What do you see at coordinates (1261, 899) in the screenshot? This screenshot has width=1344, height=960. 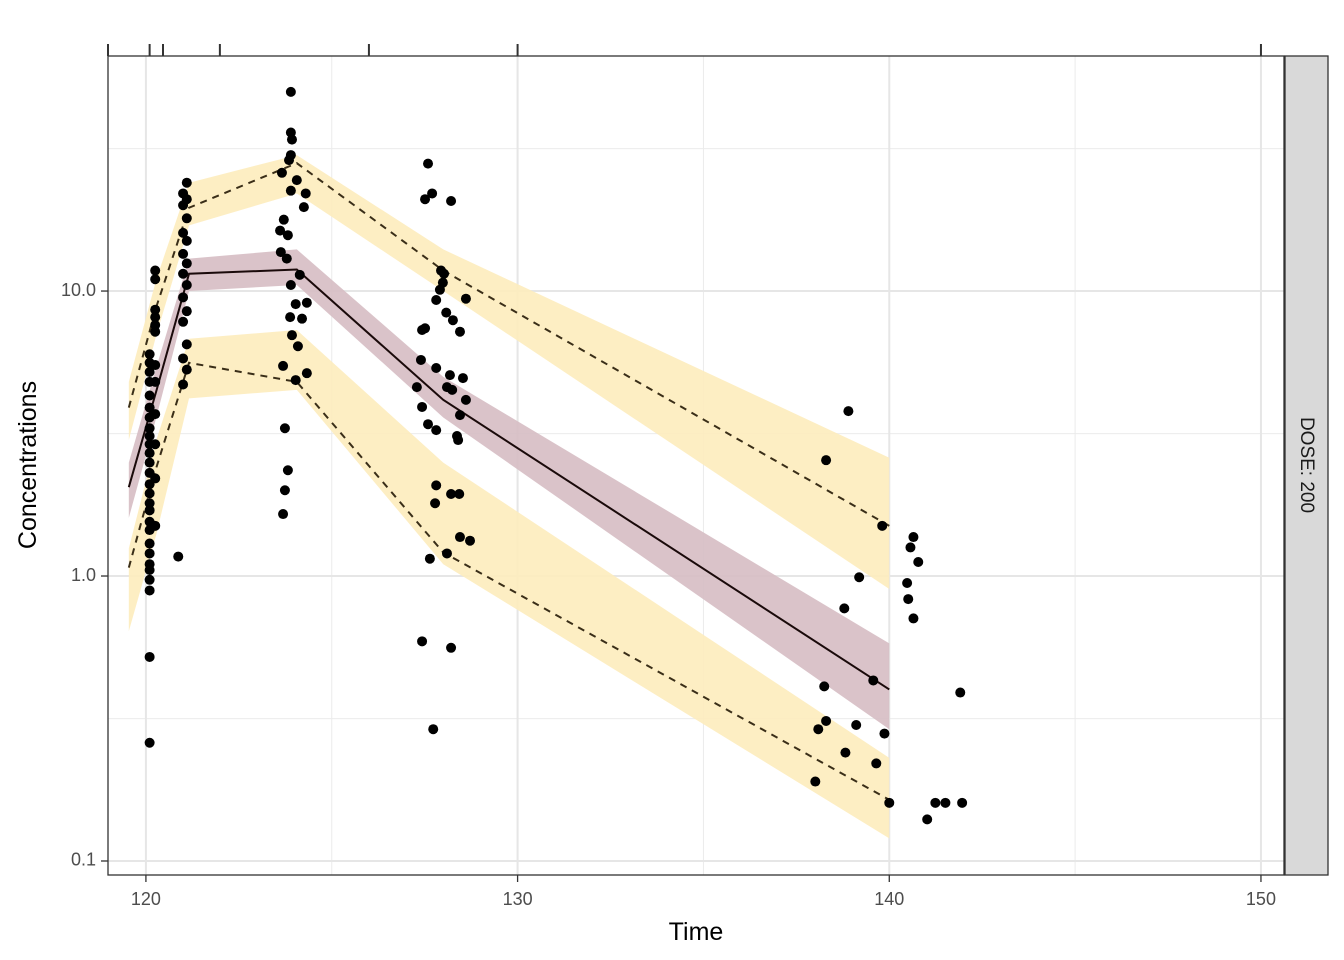 I see `x-tick-label: 150` at bounding box center [1261, 899].